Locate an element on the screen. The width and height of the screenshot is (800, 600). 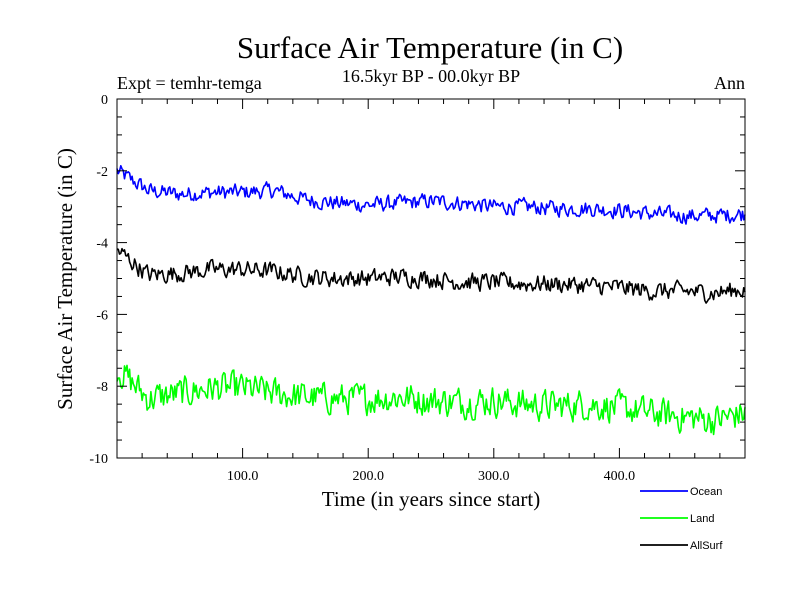
x-tick-label: 300.0 is located at coordinates (494, 476).